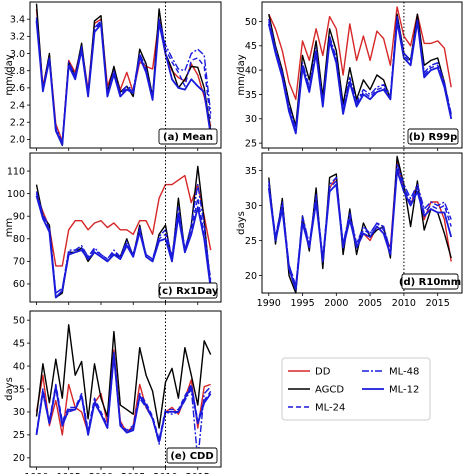  What do you see at coordinates (17, 88) in the screenshot?
I see `y-tick-label: 2.6` at bounding box center [17, 88].